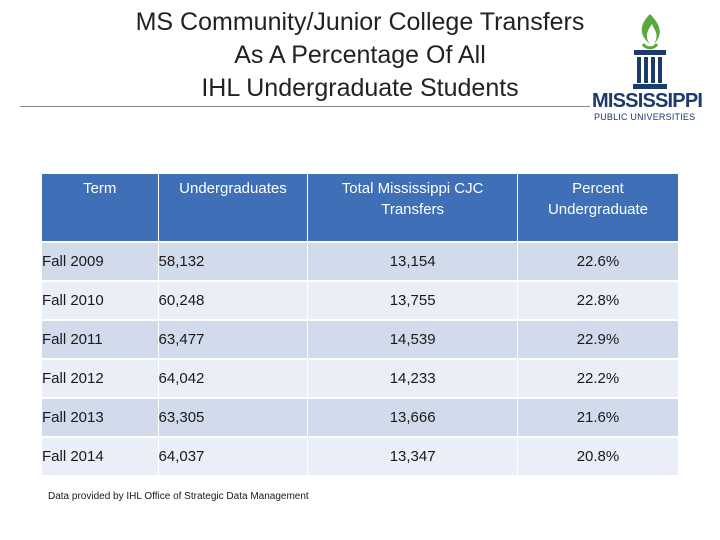  I want to click on table-row: Fall 2014 64,037 13,347 20.8%, so click(360, 455).